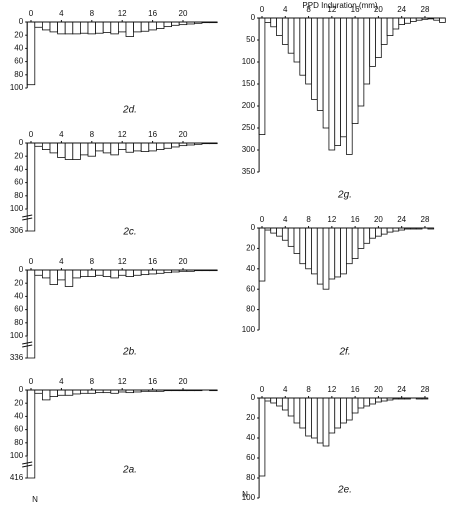  I want to click on panel-title: 2b., so click(129, 352).